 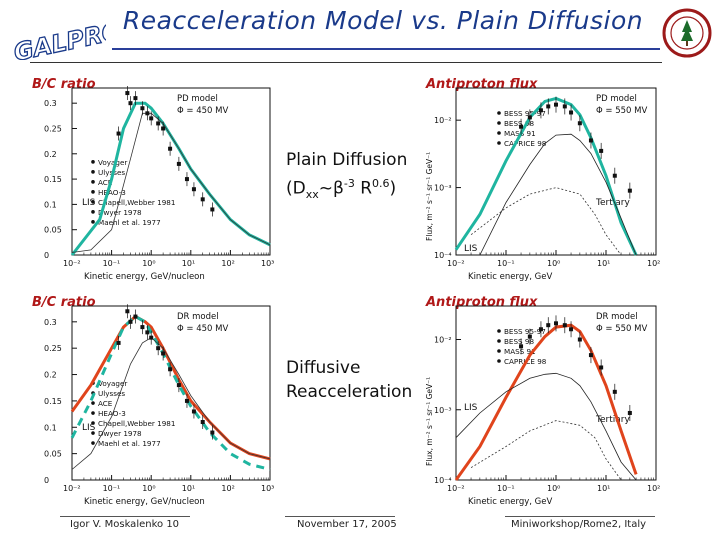 What do you see at coordinates (443, 120) in the screenshot?
I see `y-tick-label: 10⁻²` at bounding box center [443, 120].